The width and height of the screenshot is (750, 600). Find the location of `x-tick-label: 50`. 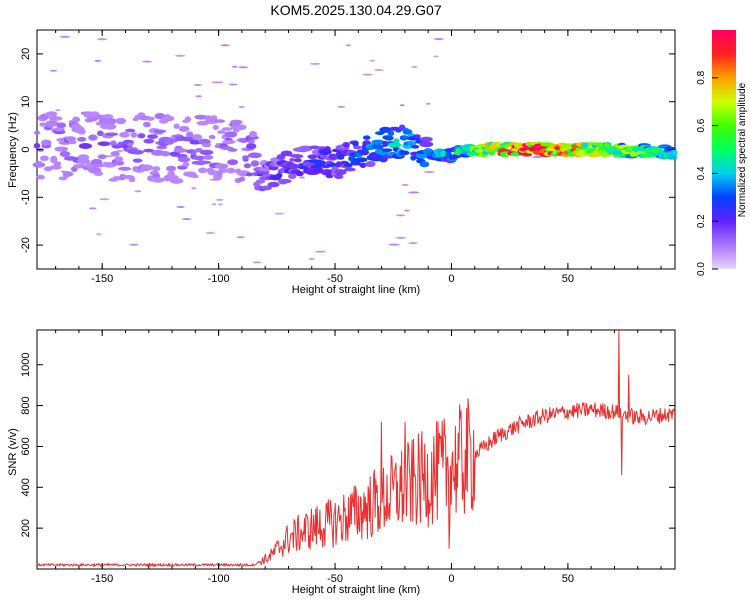

x-tick-label: 50 is located at coordinates (568, 579).